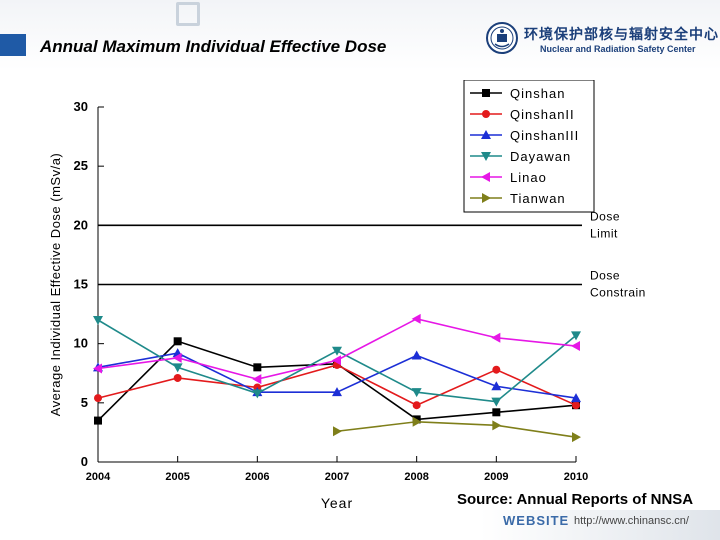 This screenshot has height=540, width=720. Describe the element at coordinates (540, 156) in the screenshot. I see `legend-label-dayawan: Dayawan` at that location.